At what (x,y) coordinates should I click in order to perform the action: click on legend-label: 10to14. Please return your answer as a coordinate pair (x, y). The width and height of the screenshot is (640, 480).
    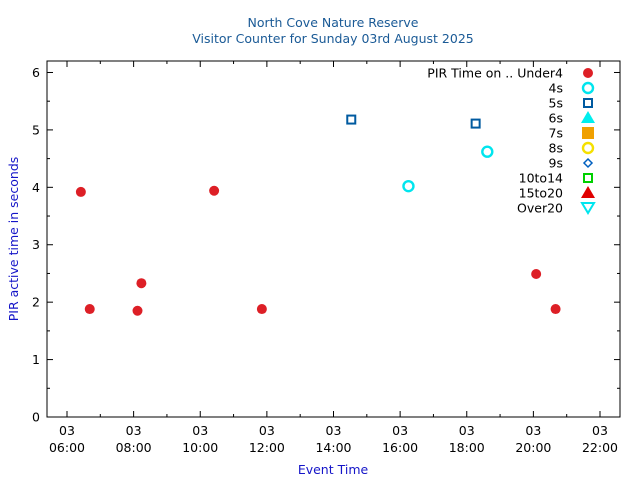
    Looking at the image, I should click on (541, 178).